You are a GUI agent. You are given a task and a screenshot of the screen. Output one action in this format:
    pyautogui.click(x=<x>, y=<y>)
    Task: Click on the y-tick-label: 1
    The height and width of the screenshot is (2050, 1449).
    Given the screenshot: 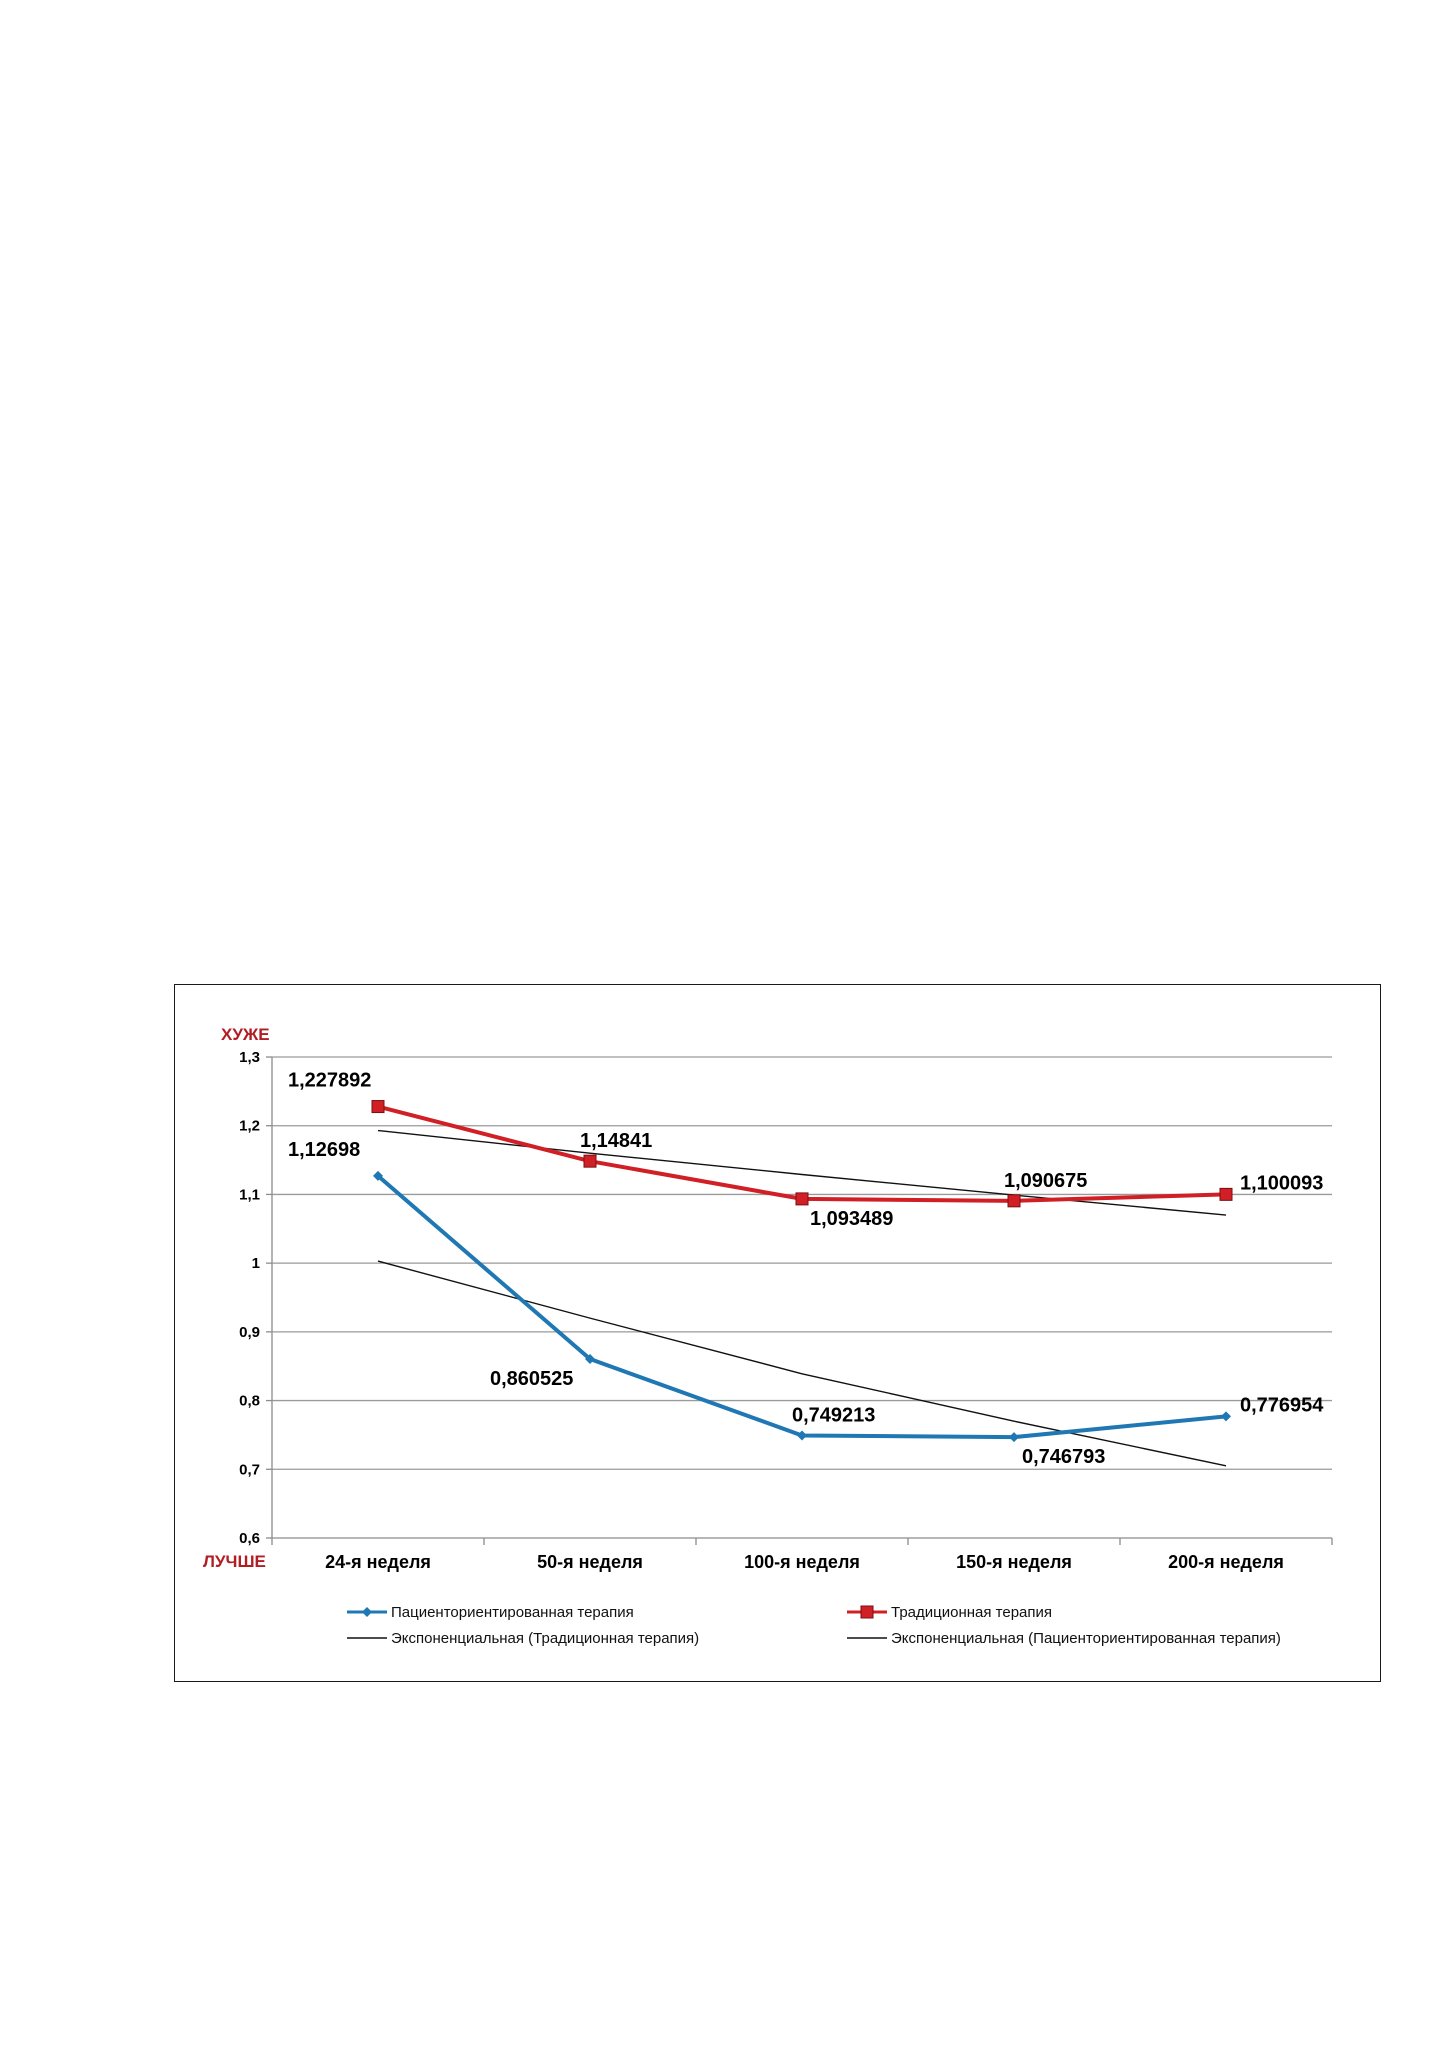 What is the action you would take?
    pyautogui.click(x=256, y=1263)
    